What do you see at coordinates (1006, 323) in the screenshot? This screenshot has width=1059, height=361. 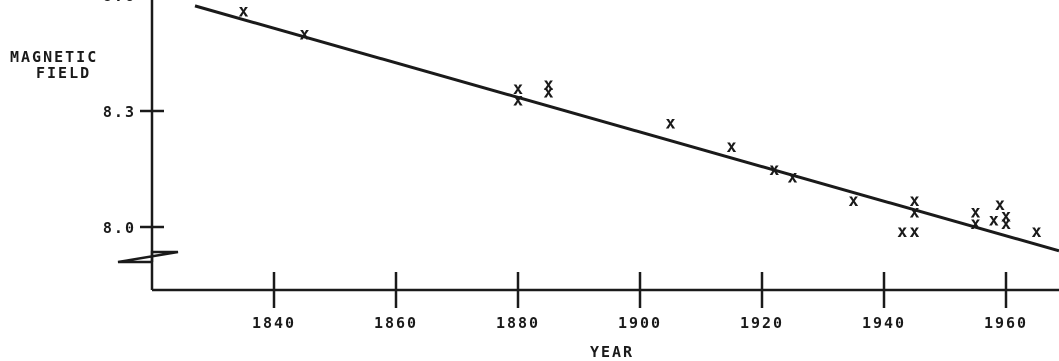 I see `x-tick-label: 1960` at bounding box center [1006, 323].